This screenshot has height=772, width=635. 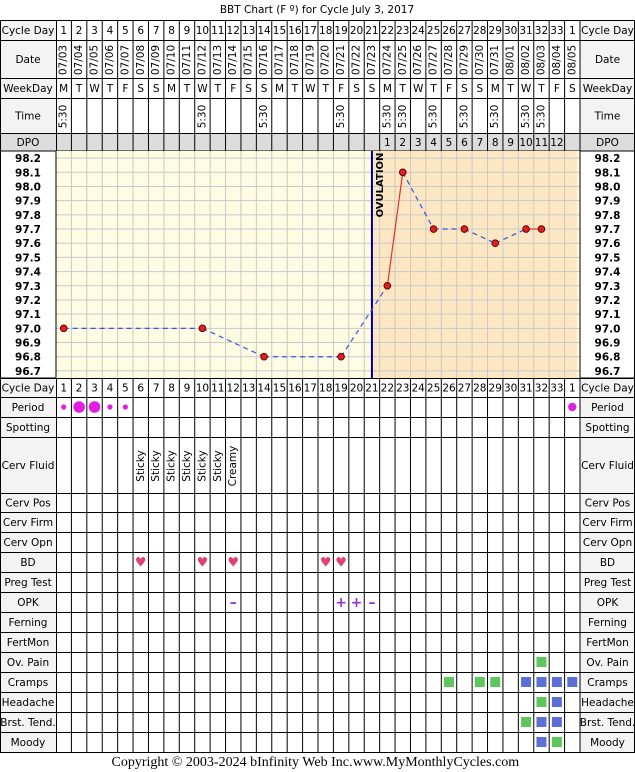 What do you see at coordinates (202, 465) in the screenshot?
I see `cell-text-rotated: Sticky` at bounding box center [202, 465].